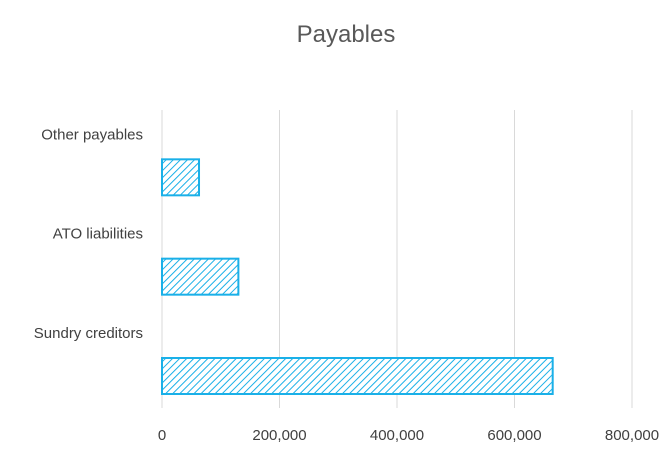 The image size is (667, 453). I want to click on chart-title: Payables, so click(346, 34).